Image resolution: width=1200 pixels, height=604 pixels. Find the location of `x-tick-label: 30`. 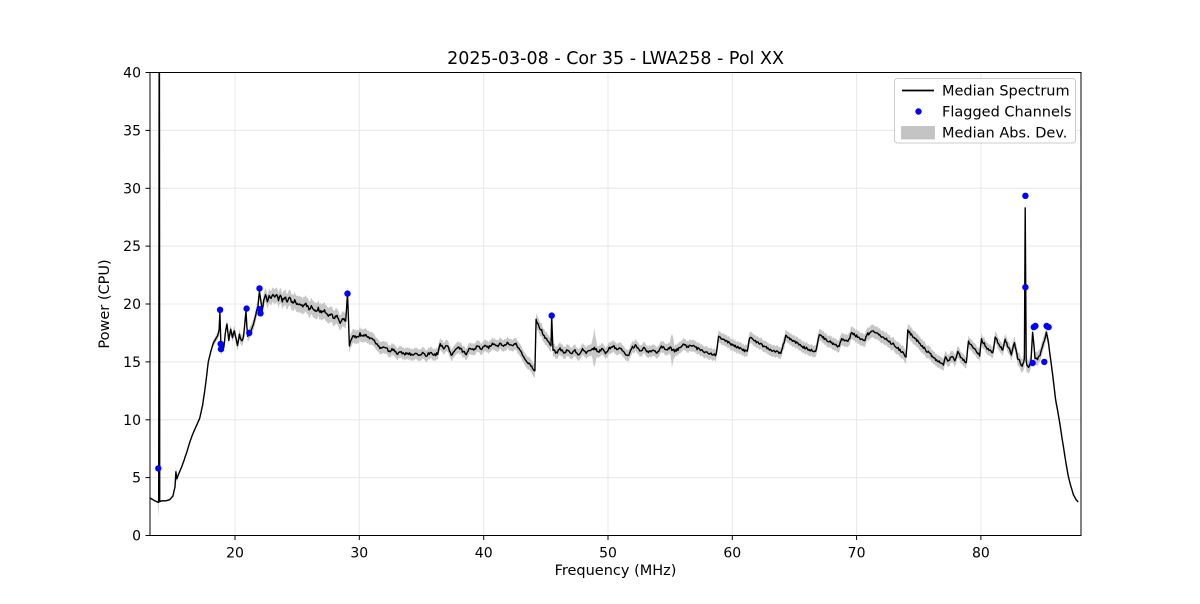

x-tick-label: 30 is located at coordinates (359, 554).